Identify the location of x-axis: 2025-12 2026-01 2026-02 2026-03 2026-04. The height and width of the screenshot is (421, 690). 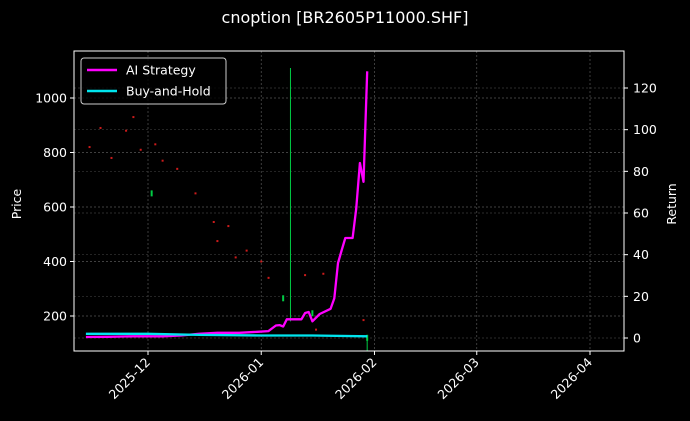
(351, 377).